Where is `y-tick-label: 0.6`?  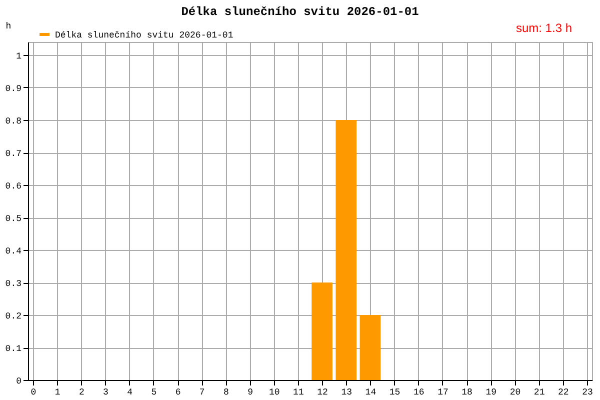
y-tick-label: 0.6 is located at coordinates (13, 187).